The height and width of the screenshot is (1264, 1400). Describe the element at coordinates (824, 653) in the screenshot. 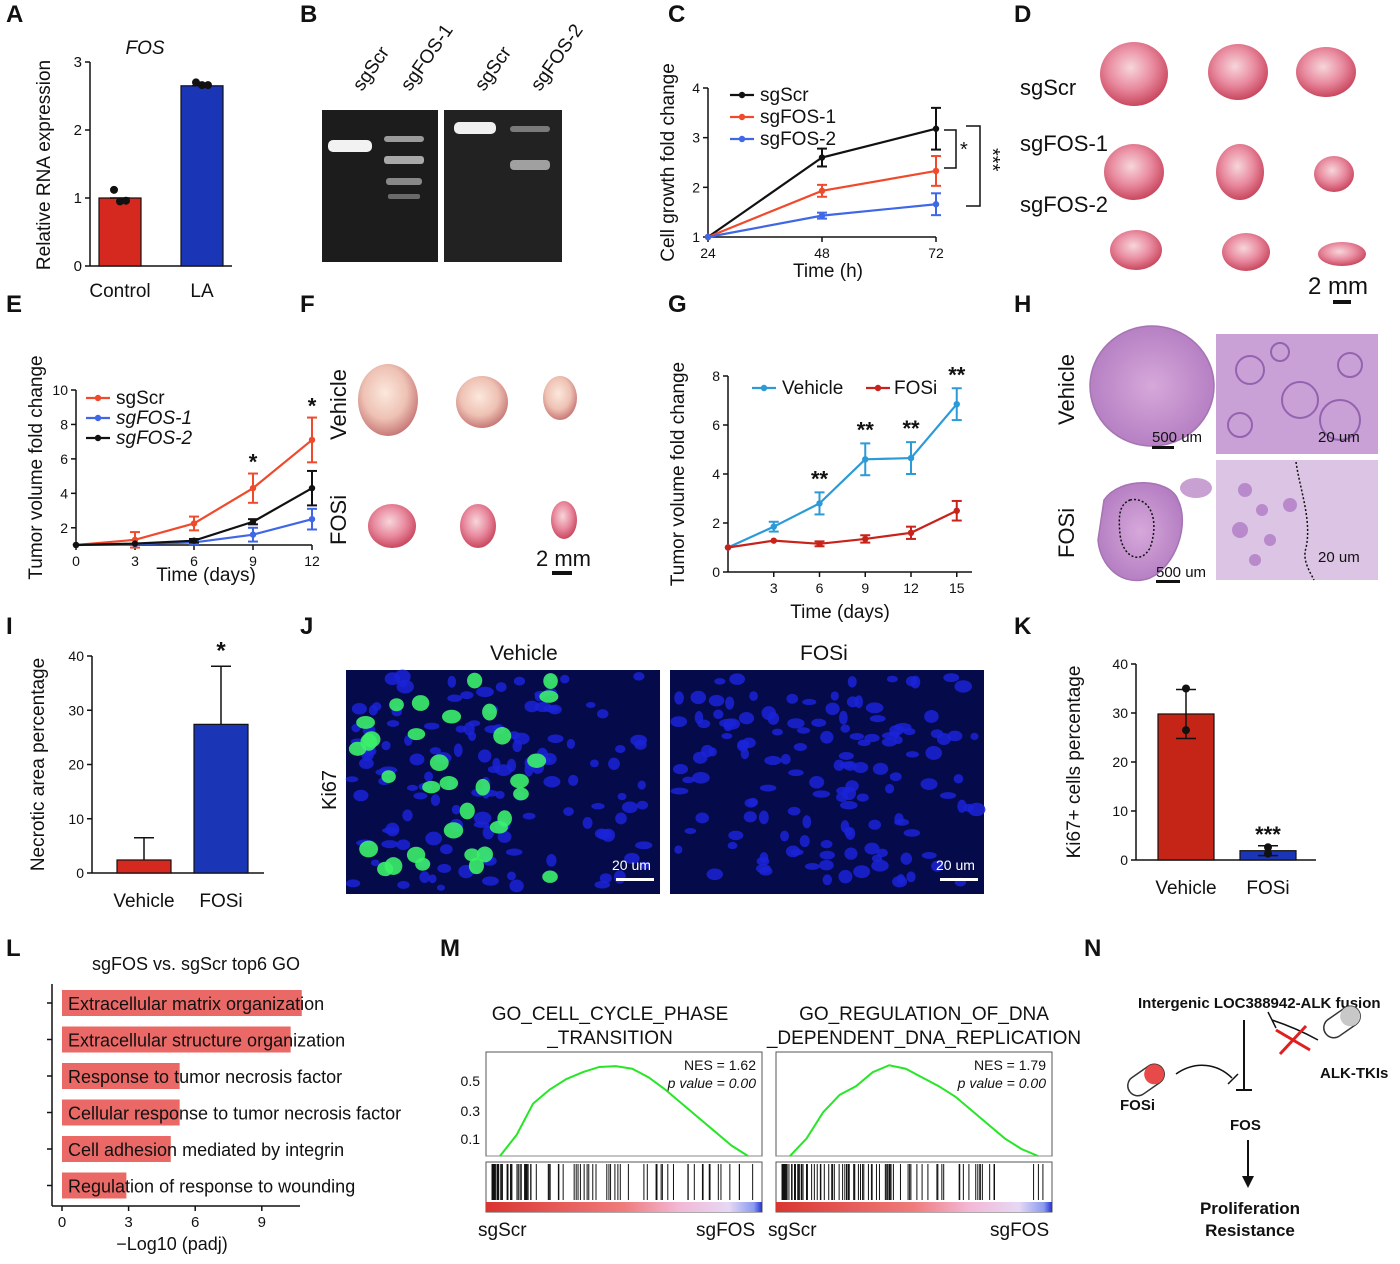

I see `if-title: FOSi` at that location.